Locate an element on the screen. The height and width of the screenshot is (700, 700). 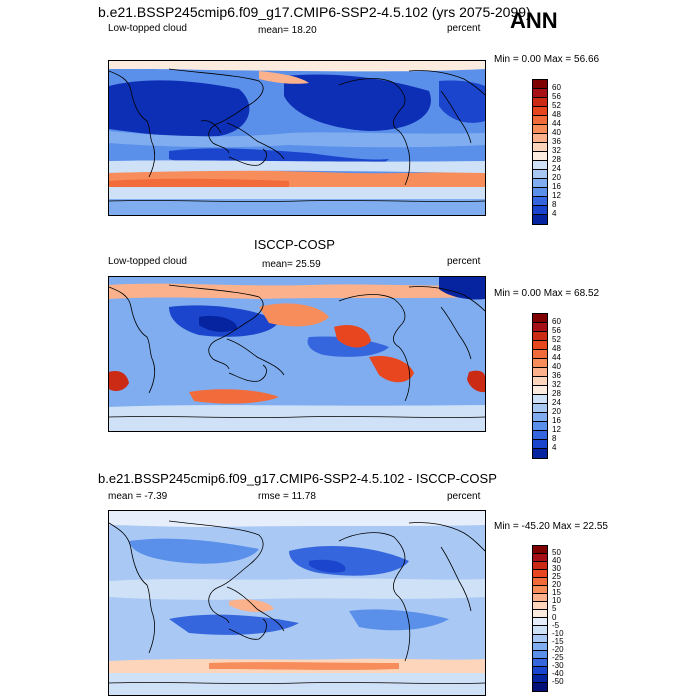
colorbar-tick-label: 48 is located at coordinates (556, 348).